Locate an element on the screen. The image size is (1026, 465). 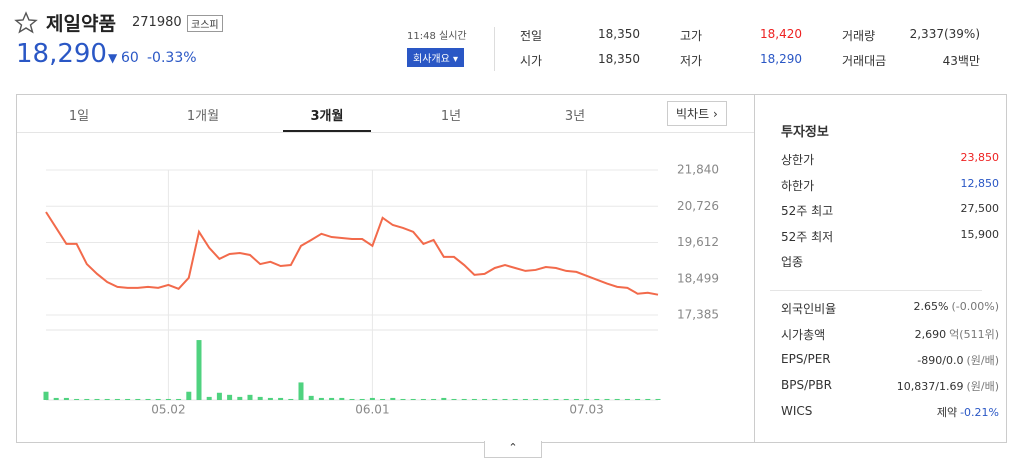
favorite-star is located at coordinates (26, 23).